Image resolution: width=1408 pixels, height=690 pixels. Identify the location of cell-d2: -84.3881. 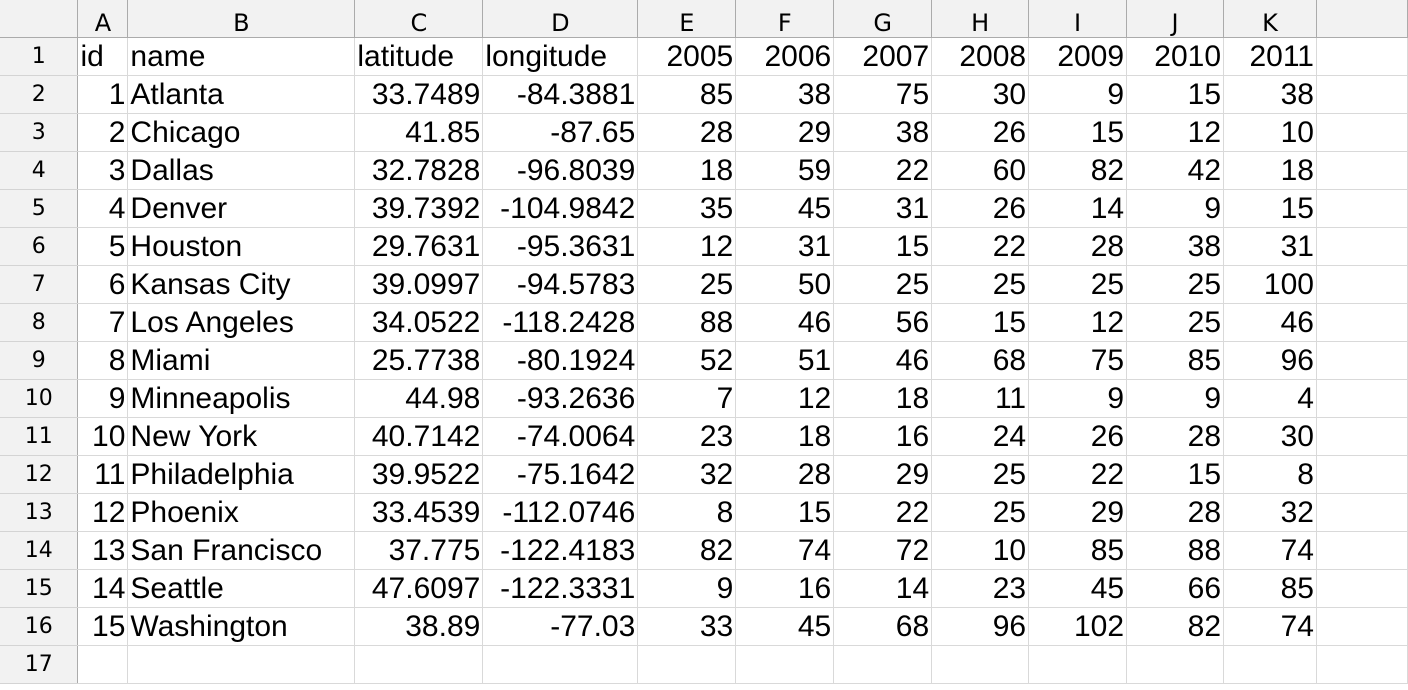
(560, 94).